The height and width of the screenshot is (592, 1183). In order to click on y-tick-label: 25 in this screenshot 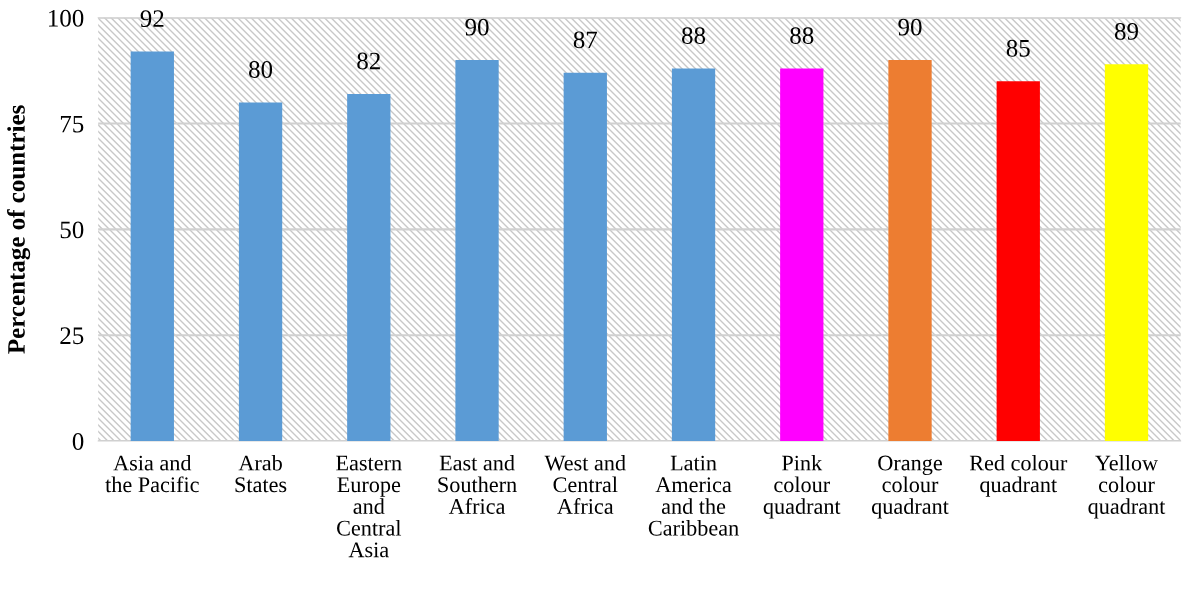, I will do `click(72, 336)`.